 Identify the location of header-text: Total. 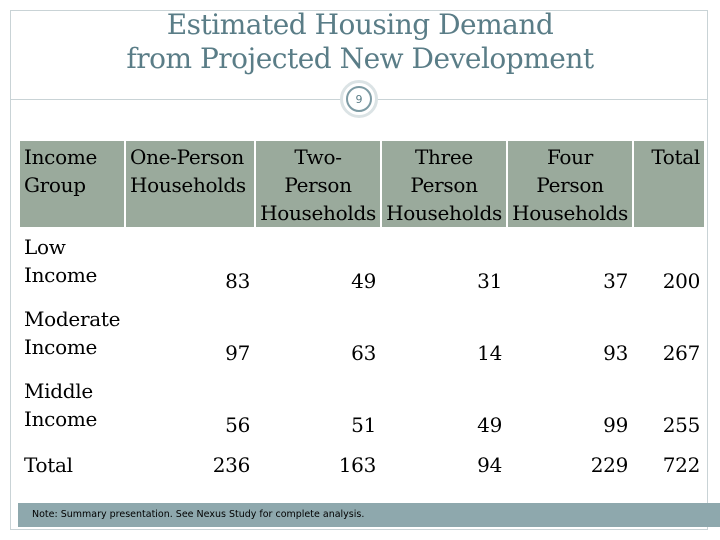
(675, 157).